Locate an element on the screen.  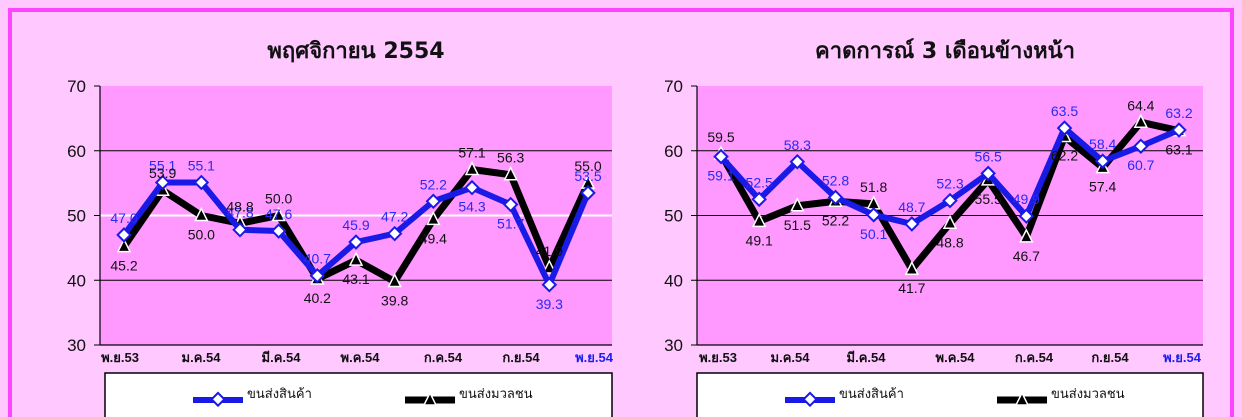
data-label-exports: 52.8 is located at coordinates (835, 180).